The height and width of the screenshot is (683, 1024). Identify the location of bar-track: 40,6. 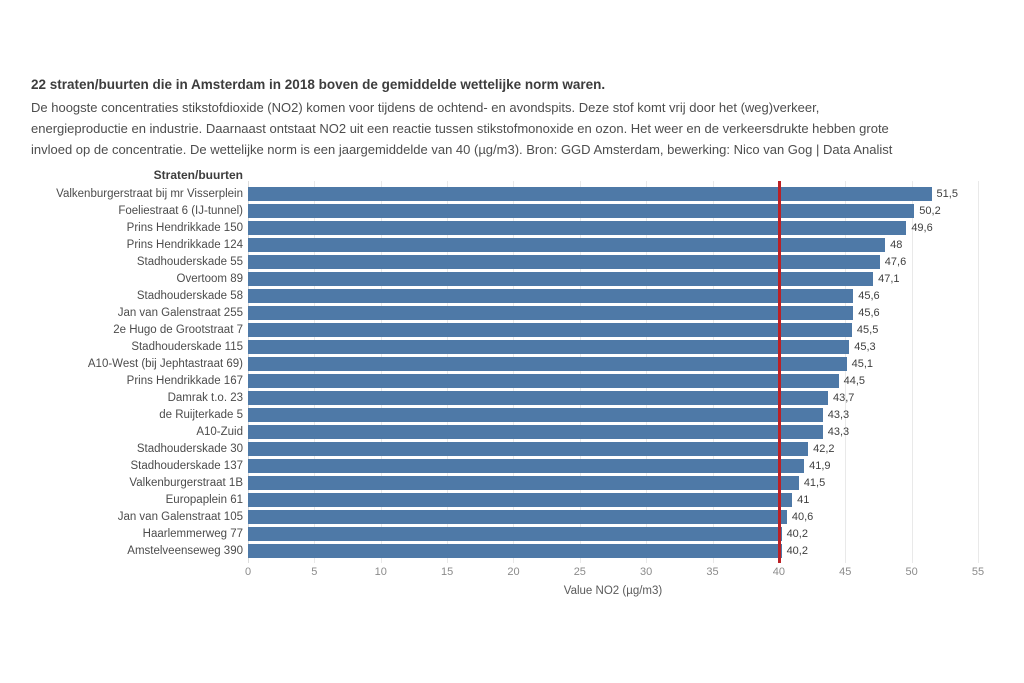
(613, 516).